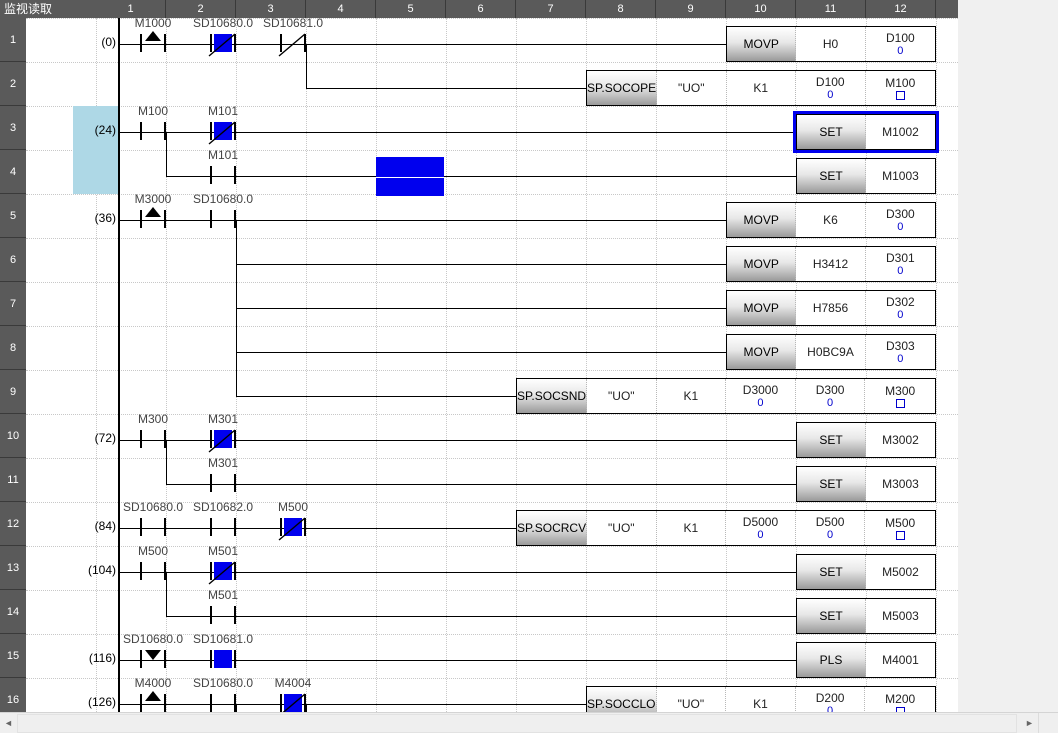 The height and width of the screenshot is (733, 1058). Describe the element at coordinates (153, 567) in the screenshot. I see `contact-r13_1: M500` at that location.